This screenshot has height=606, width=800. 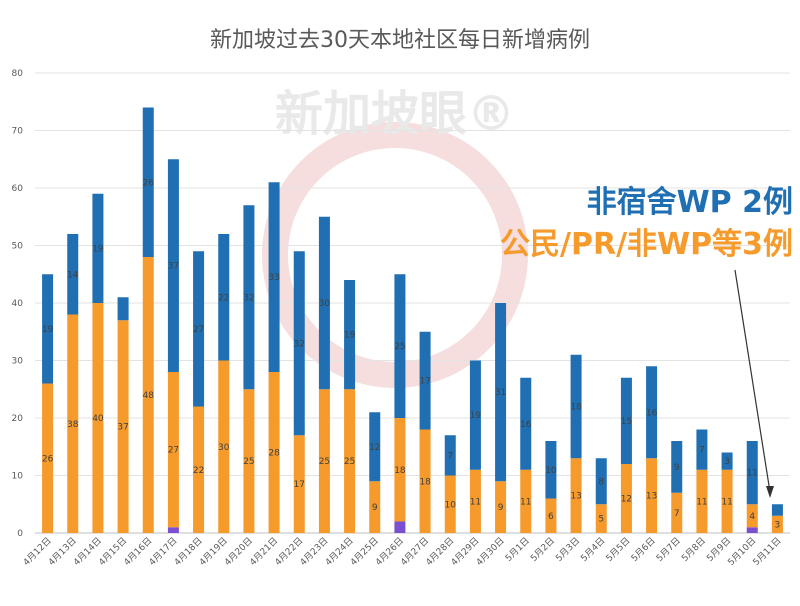 What do you see at coordinates (20, 534) in the screenshot?
I see `y-tick-label: 0` at bounding box center [20, 534].